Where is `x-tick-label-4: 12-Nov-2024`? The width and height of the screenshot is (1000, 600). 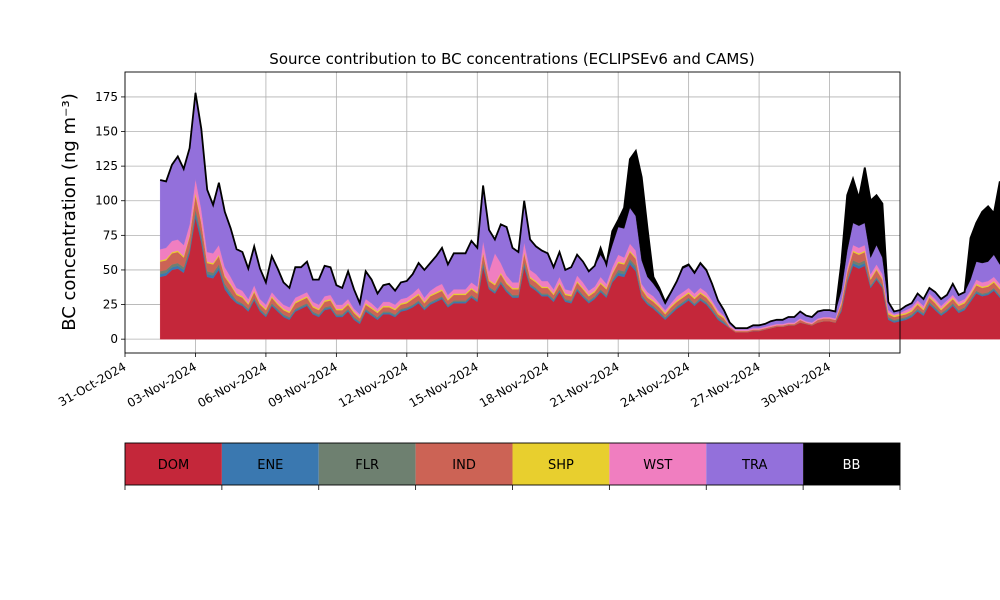 x-tick-label-4: 12-Nov-2024 is located at coordinates (373, 384).